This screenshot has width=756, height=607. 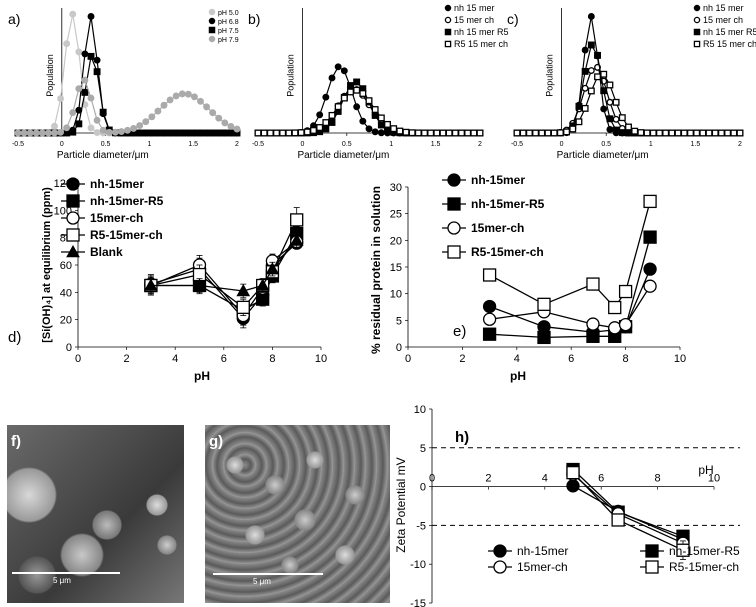 What do you see at coordinates (474, 20) in the screenshot?
I see `legend-label-b: 15 mer ch` at bounding box center [474, 20].